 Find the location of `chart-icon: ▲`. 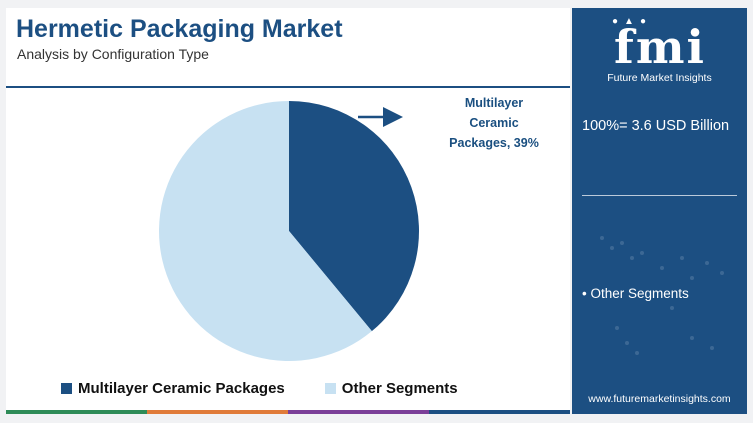

chart-icon: ▲ is located at coordinates (629, 21).